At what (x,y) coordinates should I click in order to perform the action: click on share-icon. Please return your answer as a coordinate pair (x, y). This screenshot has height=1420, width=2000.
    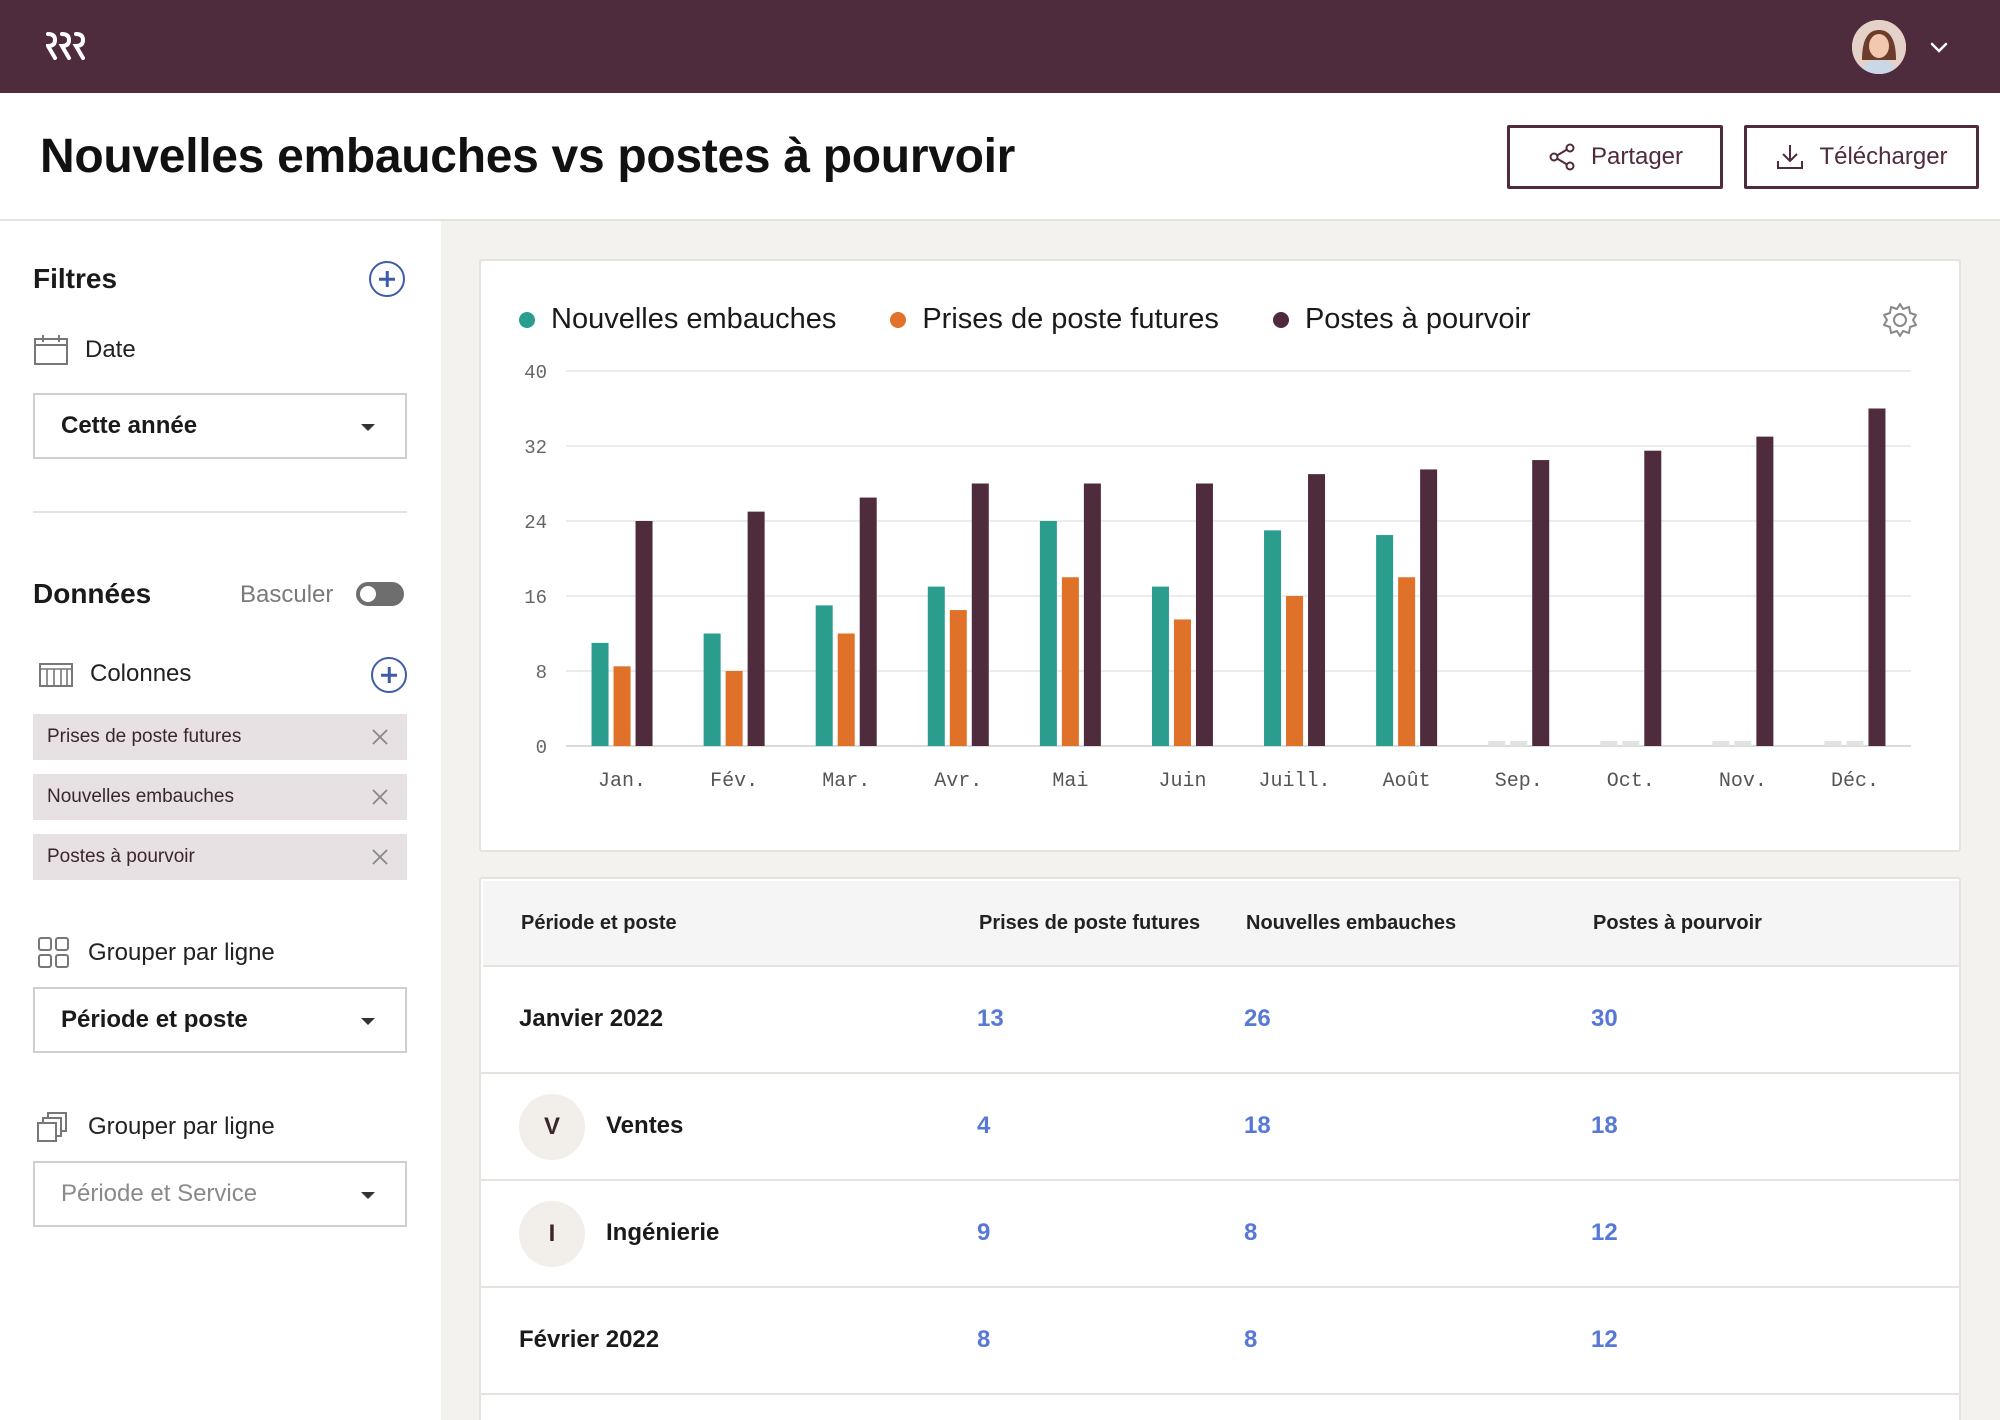
    Looking at the image, I should click on (1562, 157).